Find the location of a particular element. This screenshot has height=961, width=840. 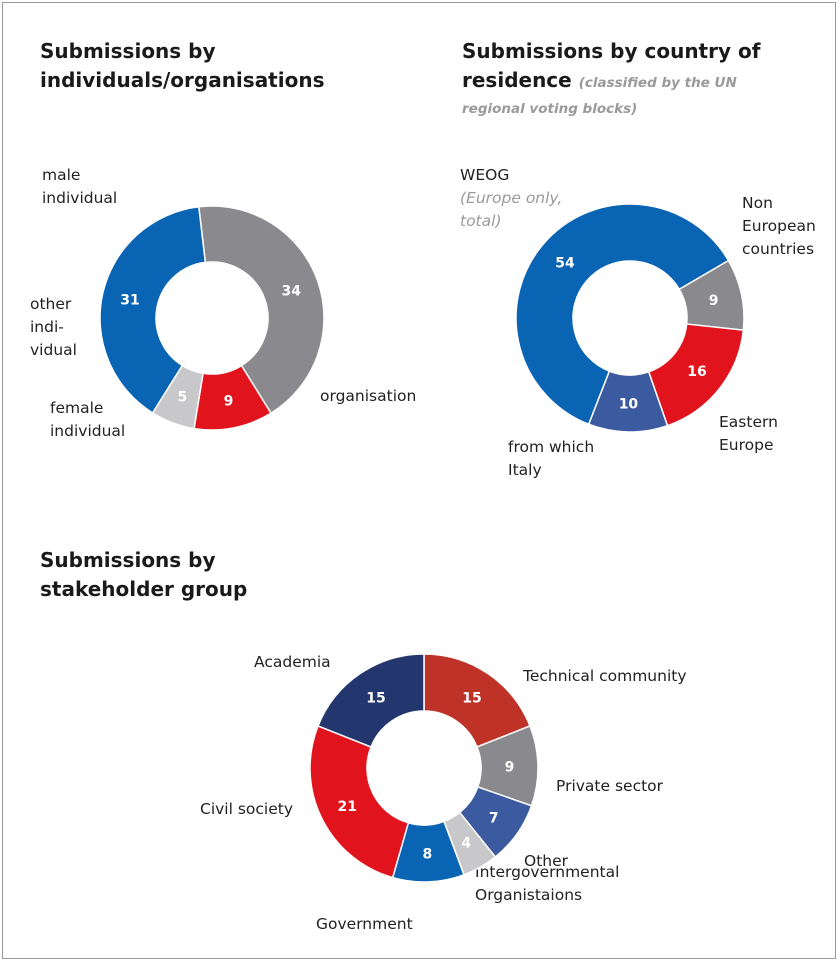

stakeholder-value-government: 8 is located at coordinates (428, 854).